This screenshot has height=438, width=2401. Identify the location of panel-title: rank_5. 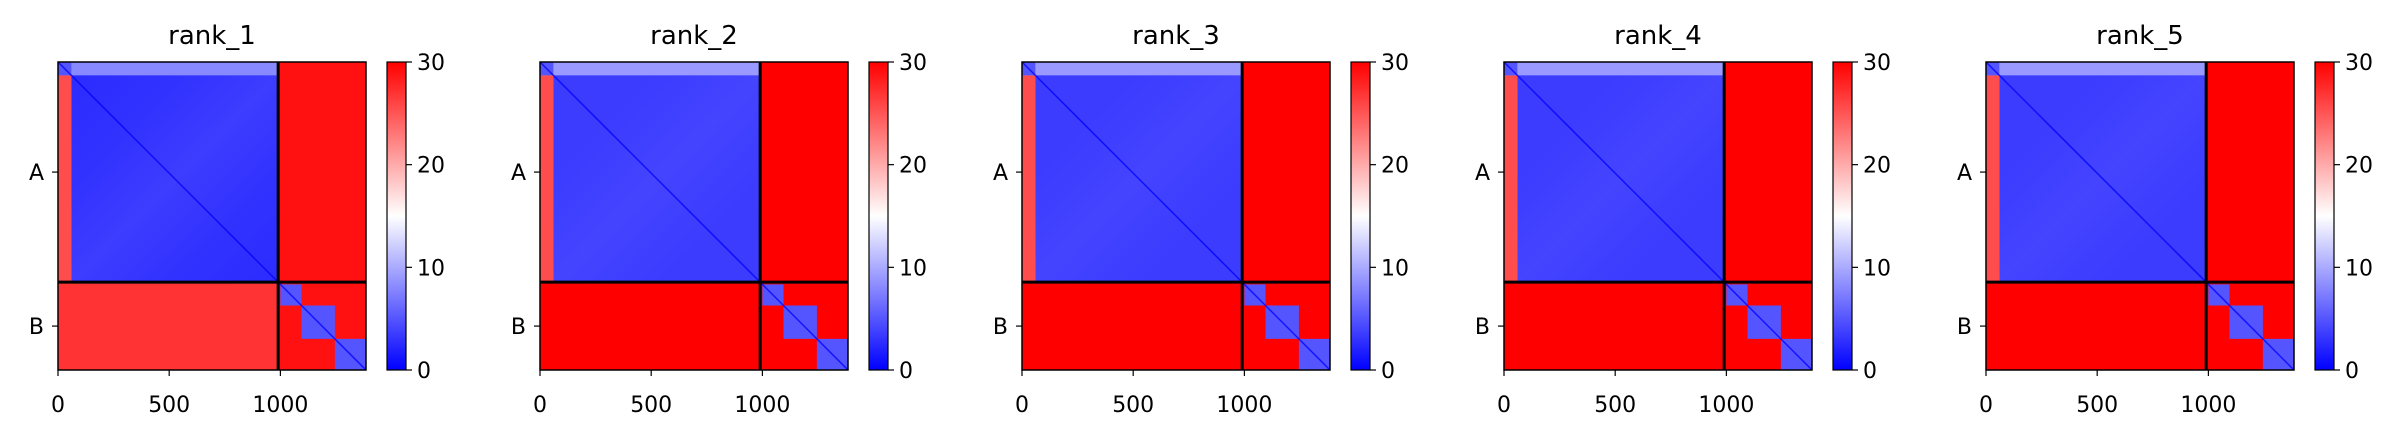
(2140, 36).